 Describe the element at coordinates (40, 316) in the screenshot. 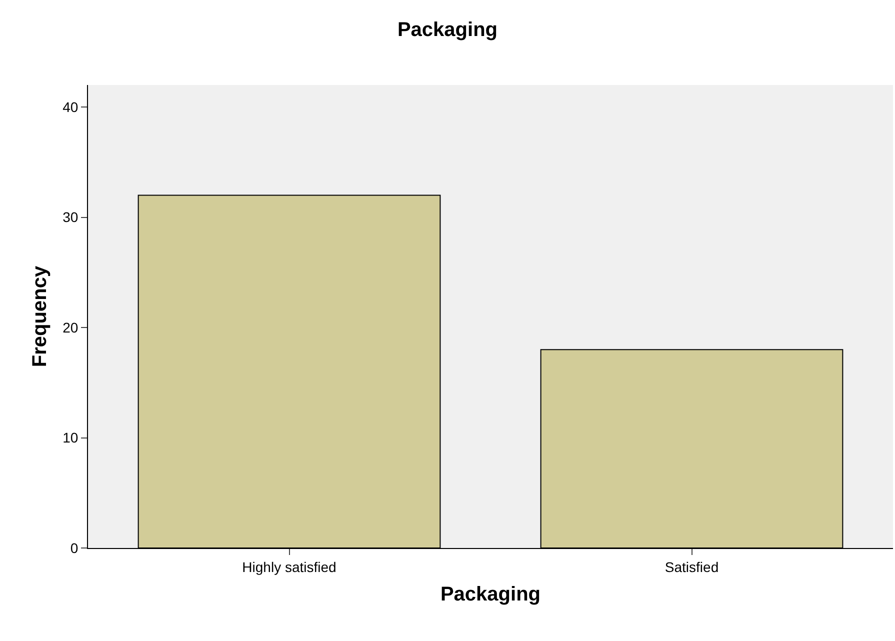

I see `y-axis-title: Frequency` at that location.